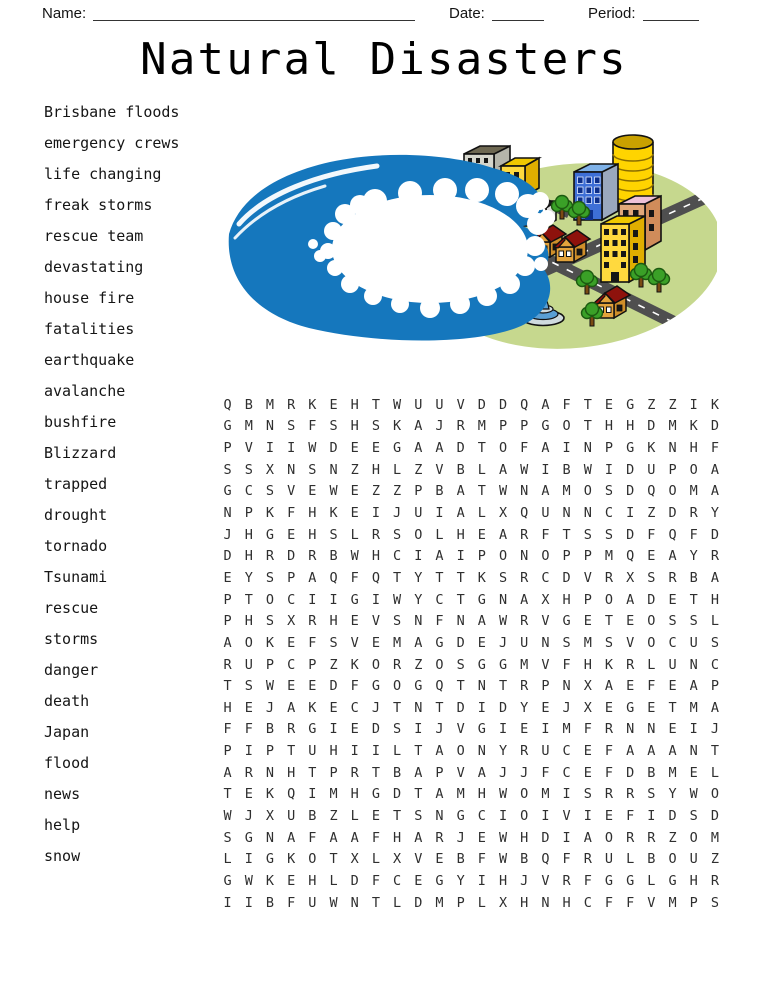 The image size is (768, 994). Describe the element at coordinates (693, 751) in the screenshot. I see `grid-cell: N` at that location.